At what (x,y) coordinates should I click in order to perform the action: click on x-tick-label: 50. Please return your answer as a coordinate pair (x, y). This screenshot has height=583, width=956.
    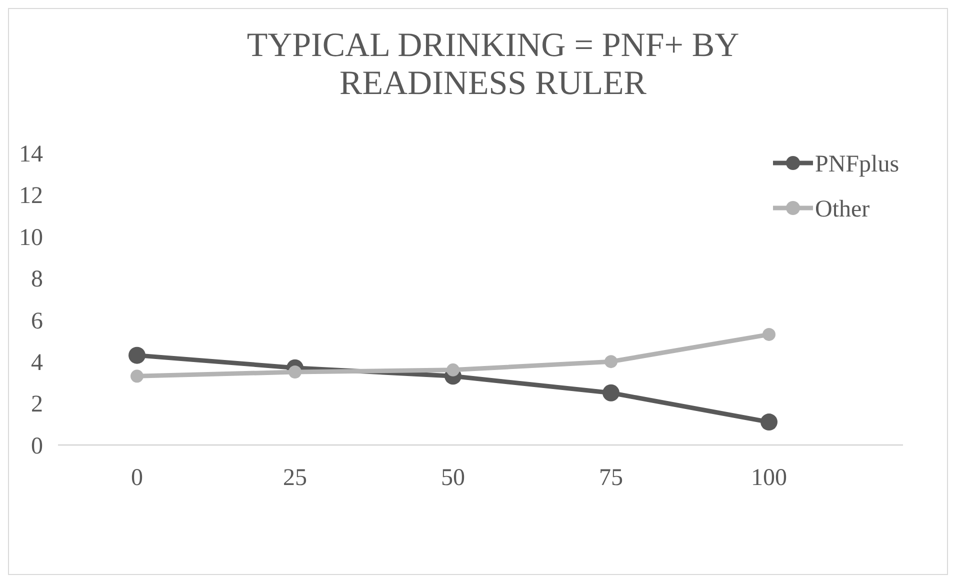
    Looking at the image, I should click on (453, 478).